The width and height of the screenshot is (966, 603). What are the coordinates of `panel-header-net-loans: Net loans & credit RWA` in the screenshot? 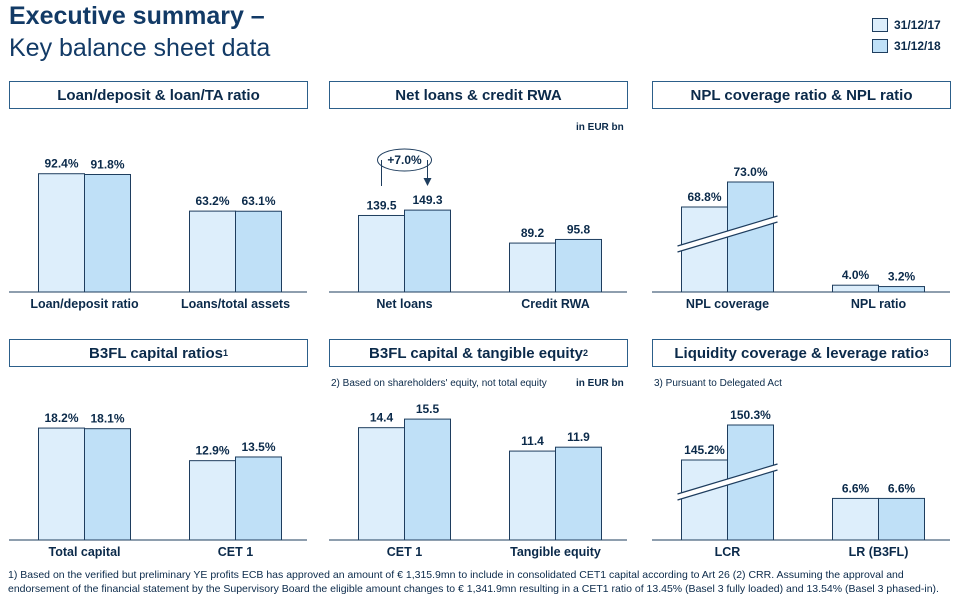 It's located at (478, 95).